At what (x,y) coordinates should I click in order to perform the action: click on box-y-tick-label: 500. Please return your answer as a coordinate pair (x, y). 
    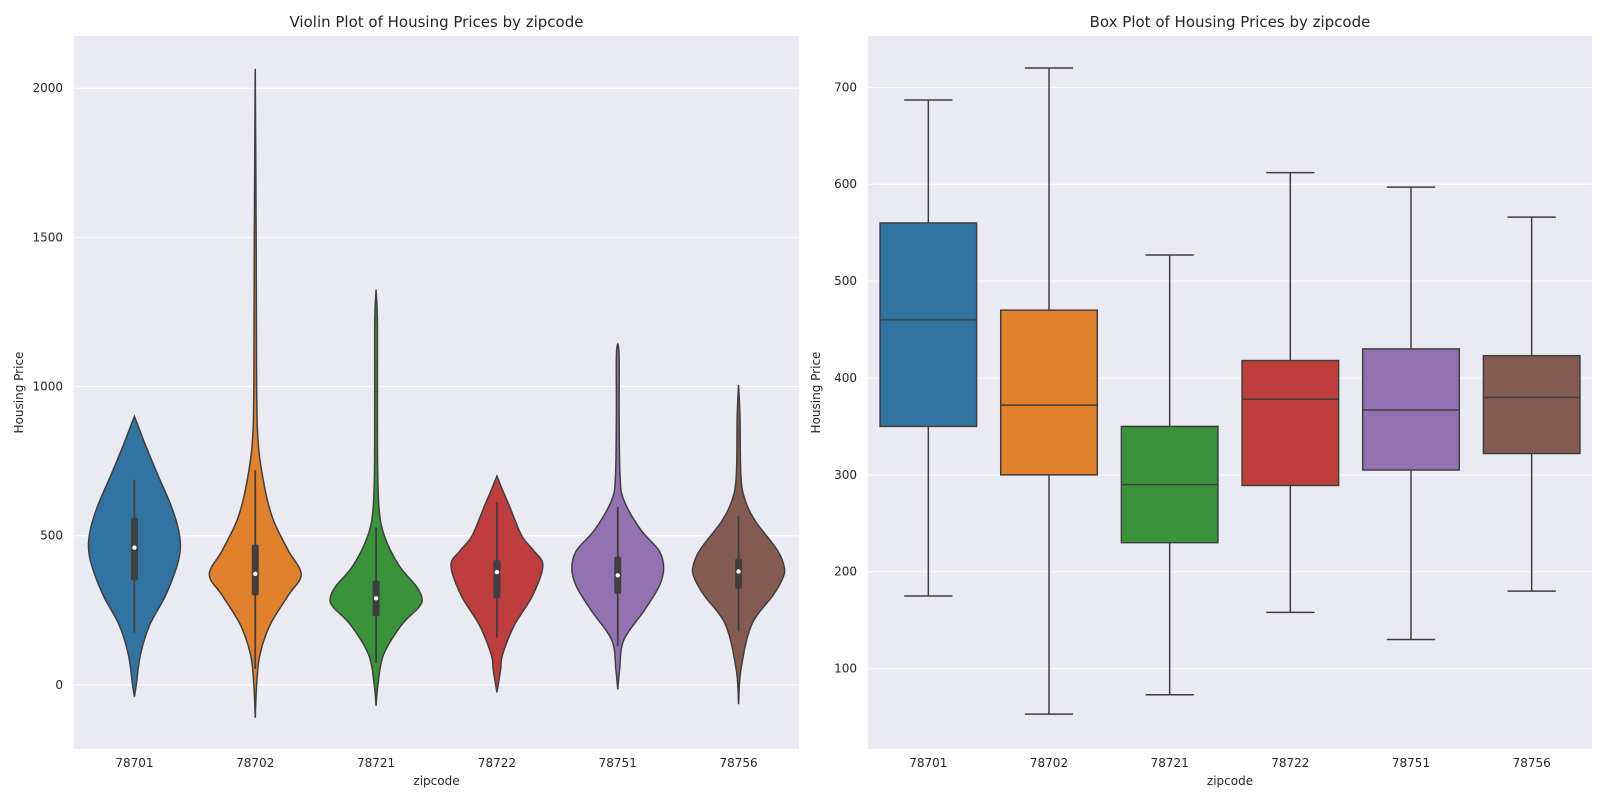
    Looking at the image, I should click on (845, 281).